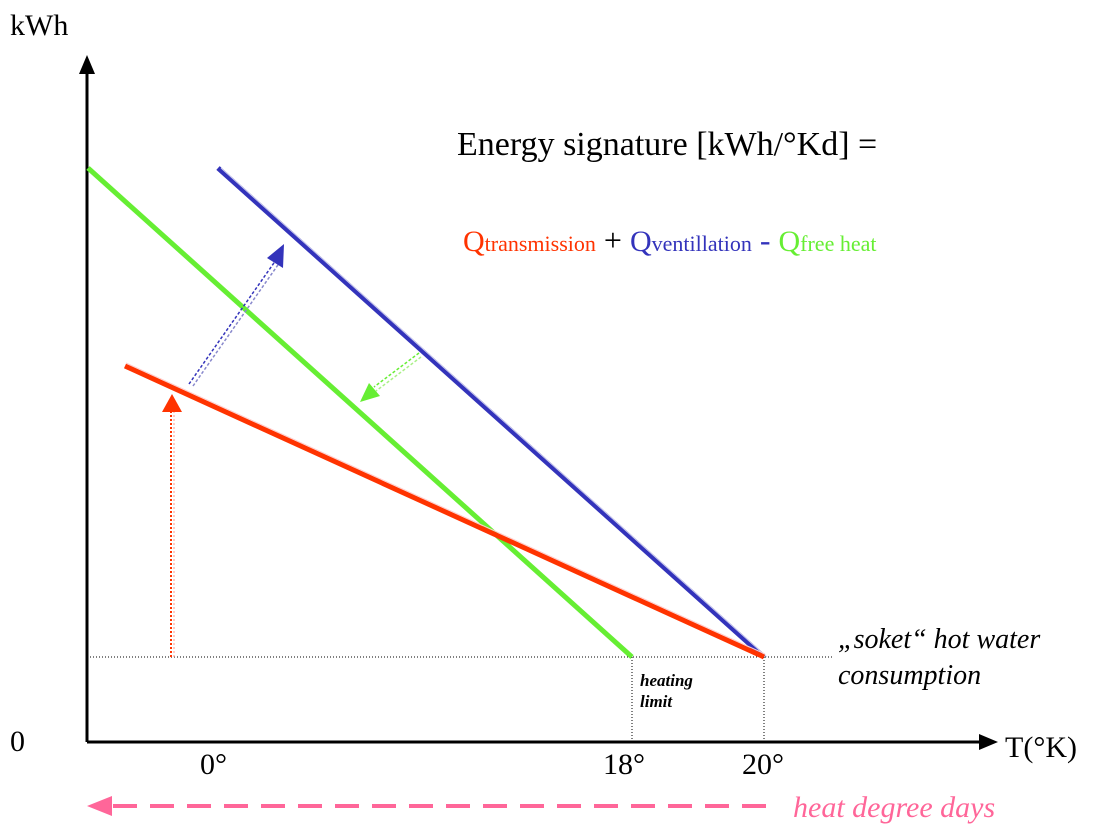 This screenshot has width=1105, height=828. Describe the element at coordinates (624, 764) in the screenshot. I see `tick-label-18: 18°` at that location.